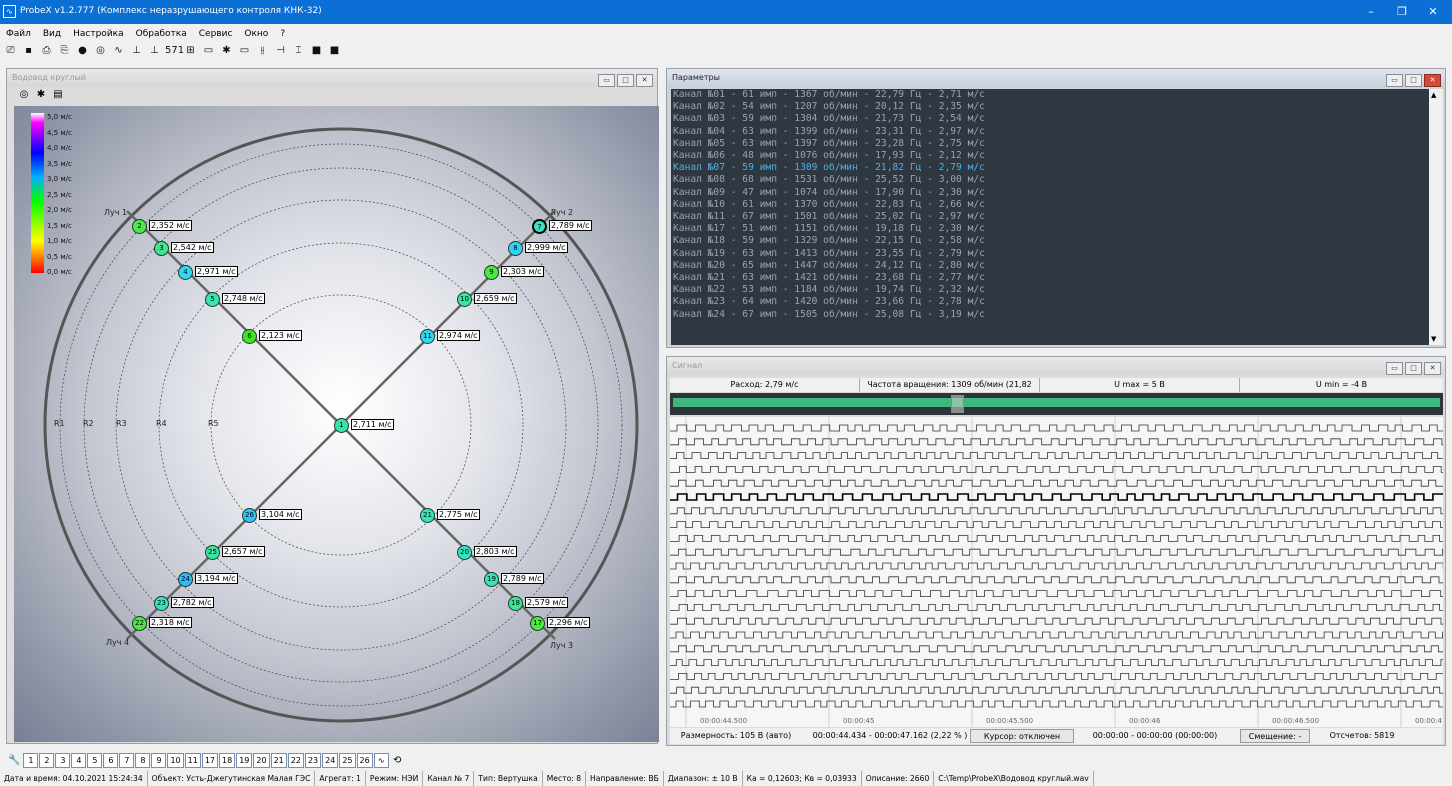  Describe the element at coordinates (298, 50) in the screenshot. I see `cursor-icon: ⌶` at that location.